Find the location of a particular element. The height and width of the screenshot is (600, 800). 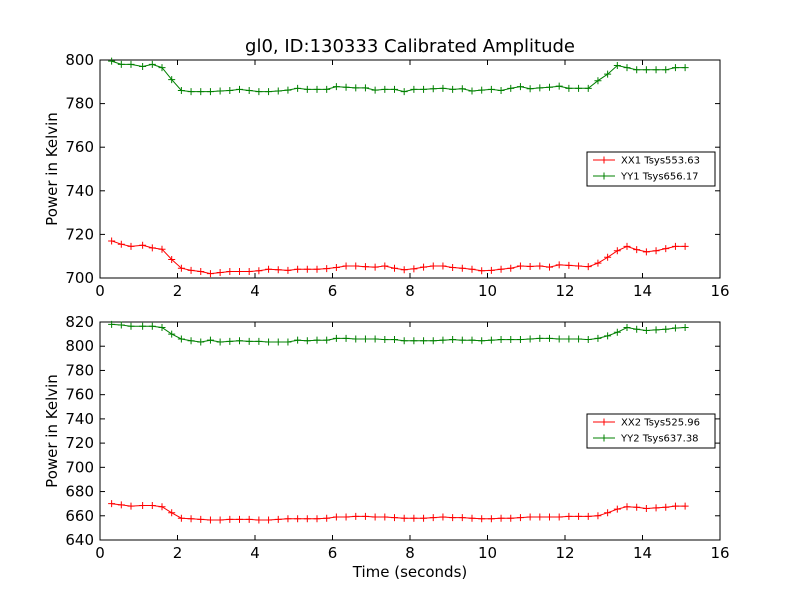

y-tick-label: 760 is located at coordinates (79, 395).